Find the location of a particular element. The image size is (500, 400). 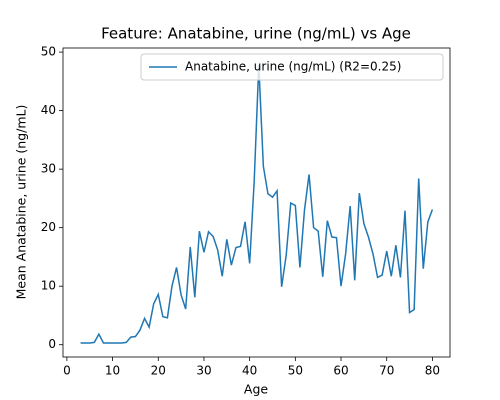

y-tick-label: 10 is located at coordinates (48, 286).